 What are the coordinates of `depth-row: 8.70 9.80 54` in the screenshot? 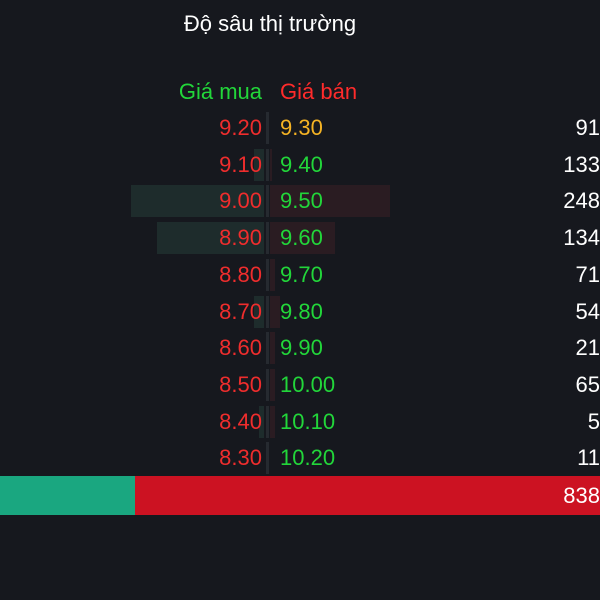 It's located at (300, 312).